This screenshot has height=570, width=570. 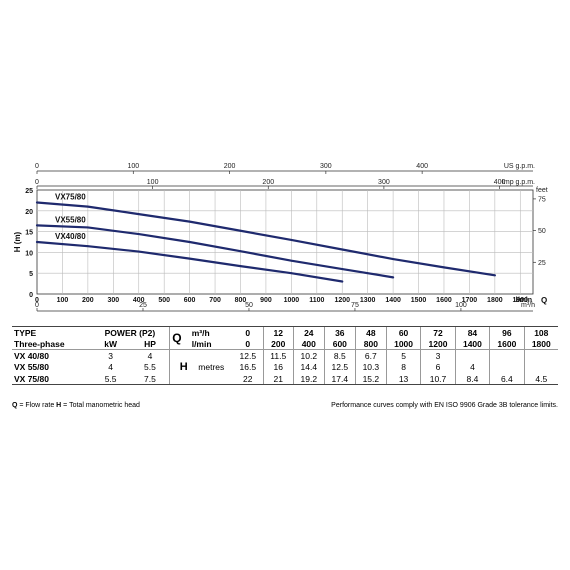 I want to click on x-tick-label: 500, so click(x=164, y=300).